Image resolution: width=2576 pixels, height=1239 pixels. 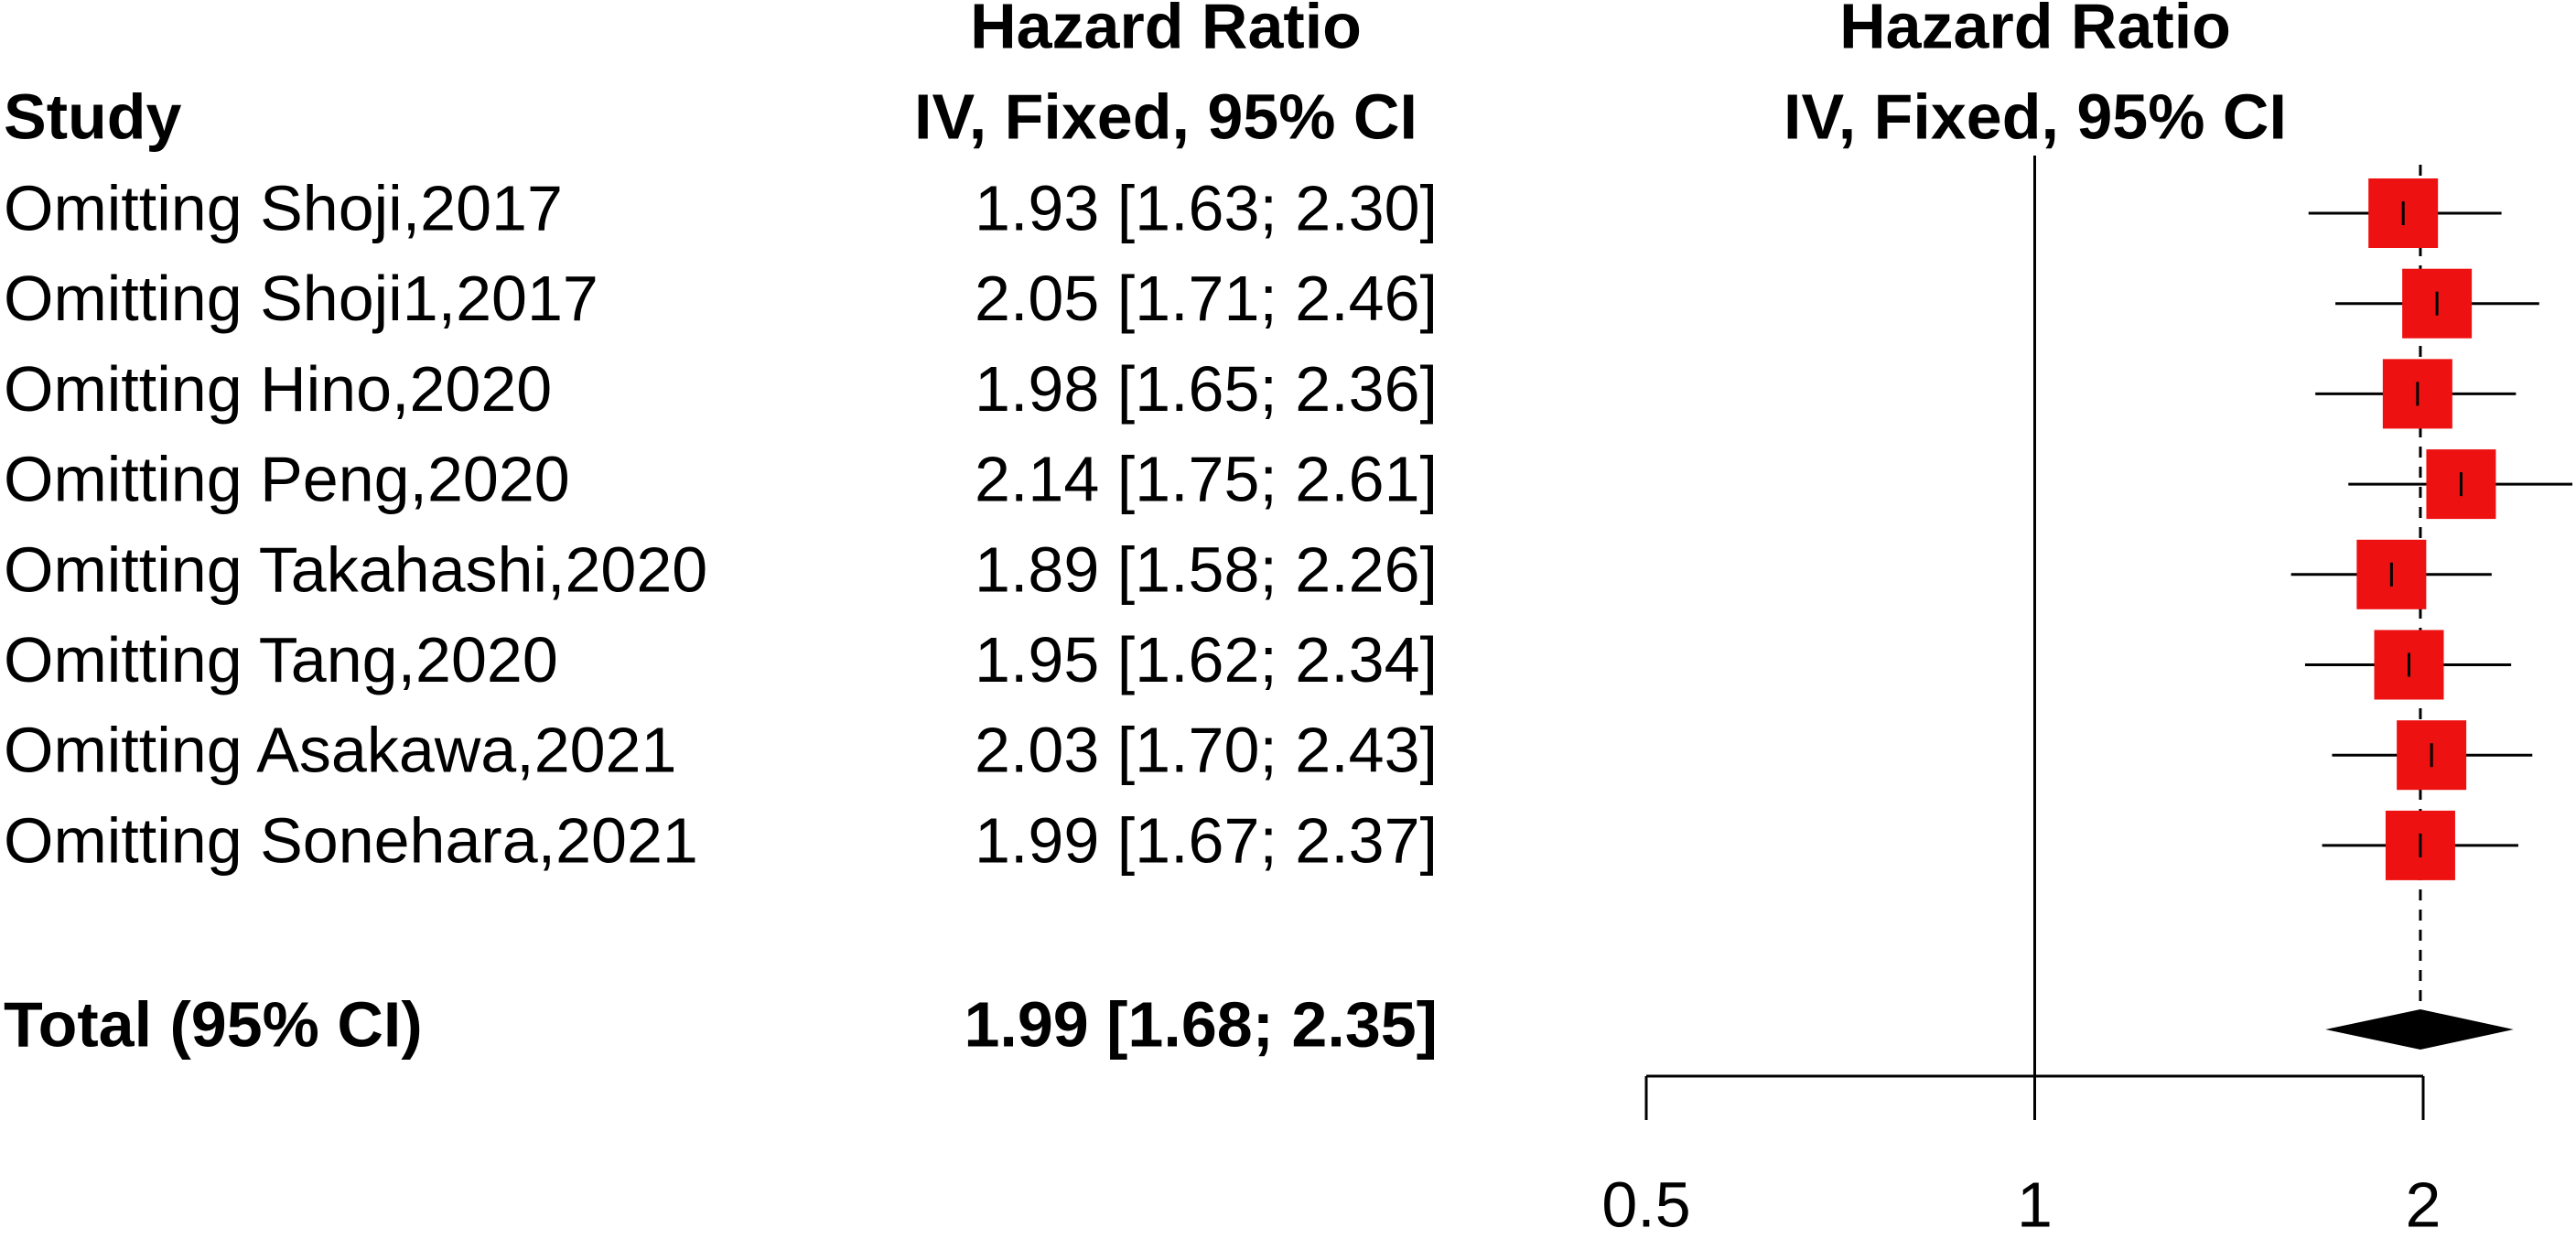 What do you see at coordinates (1206, 751) in the screenshot?
I see `effect-label: 2.03 [1.70; 2.43]` at bounding box center [1206, 751].